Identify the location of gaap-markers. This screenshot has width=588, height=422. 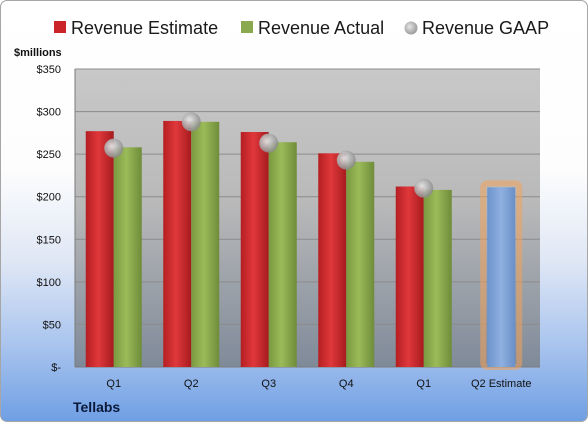
(269, 155).